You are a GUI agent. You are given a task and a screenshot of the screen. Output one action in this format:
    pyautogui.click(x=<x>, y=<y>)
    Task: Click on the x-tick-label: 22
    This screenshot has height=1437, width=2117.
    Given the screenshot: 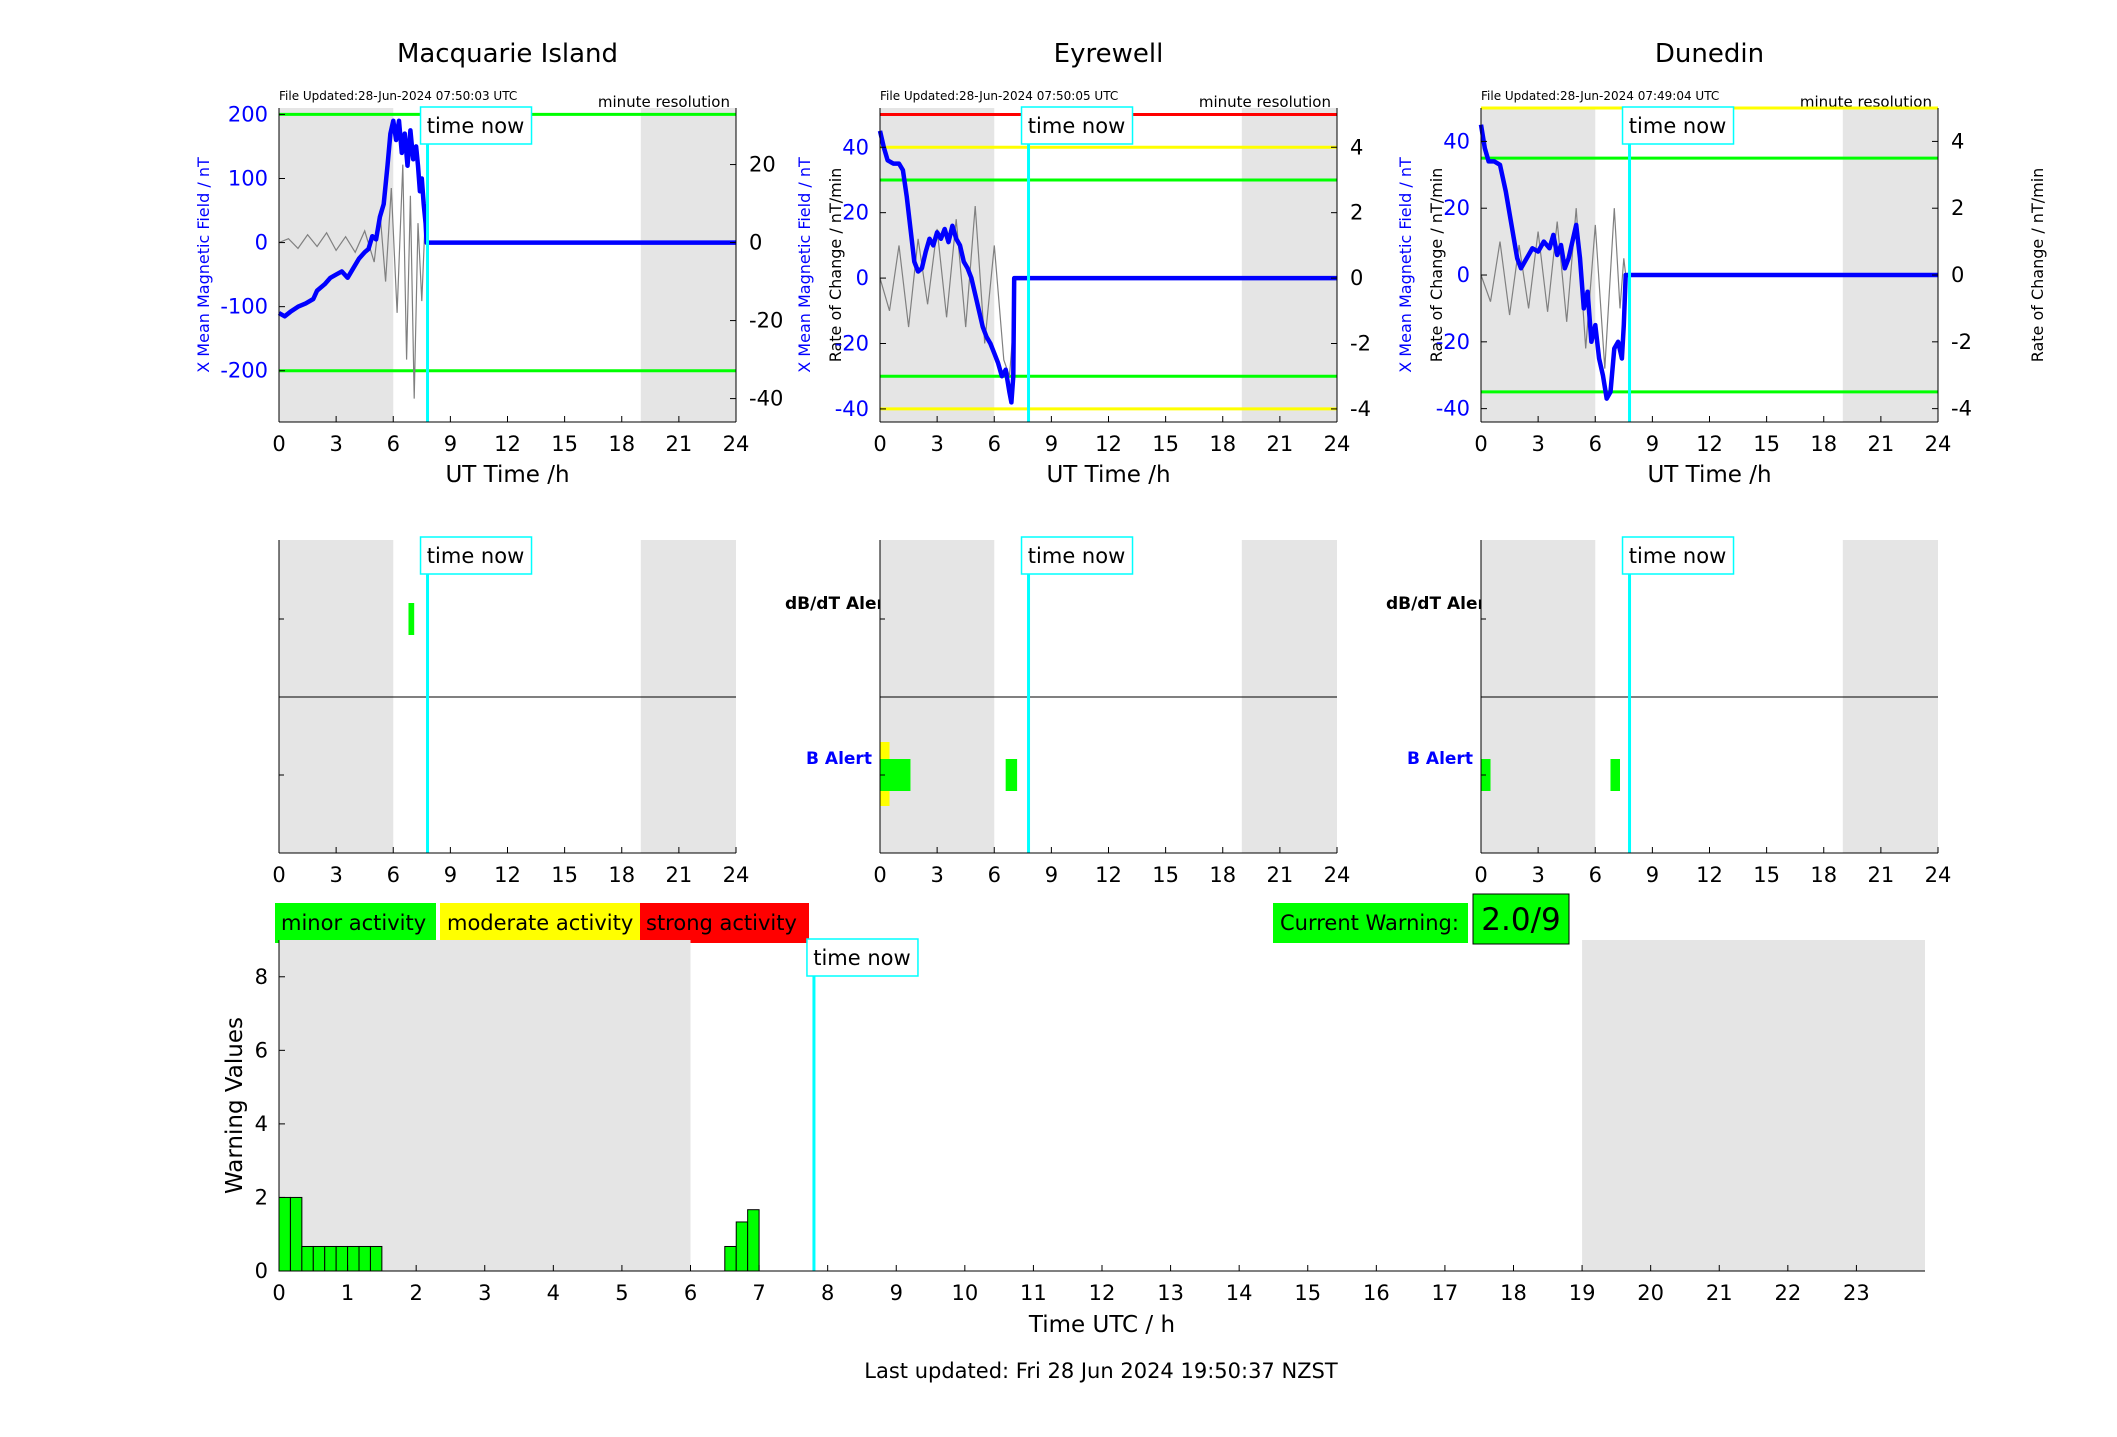 What is the action you would take?
    pyautogui.click(x=1787, y=1293)
    